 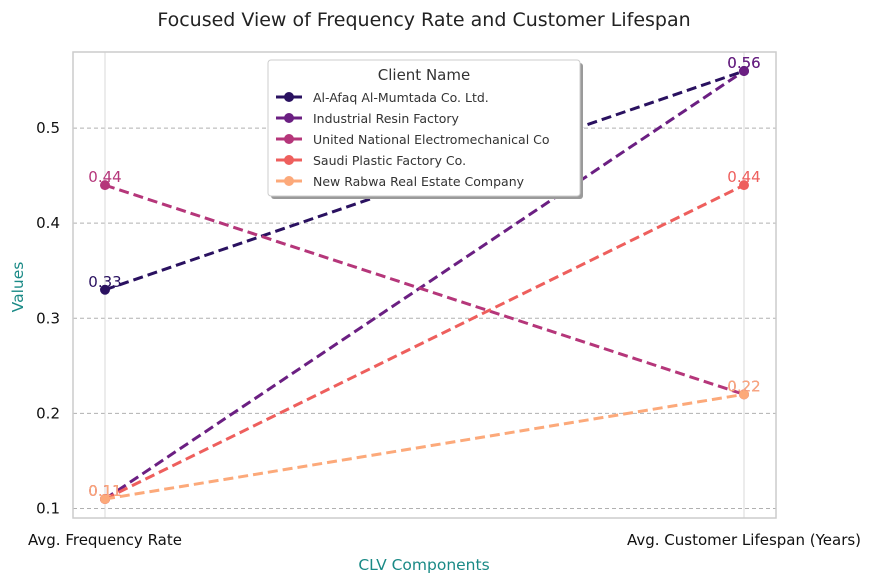 What do you see at coordinates (105, 540) in the screenshot?
I see `x-tick-label: Avg. Frequency Rate` at bounding box center [105, 540].